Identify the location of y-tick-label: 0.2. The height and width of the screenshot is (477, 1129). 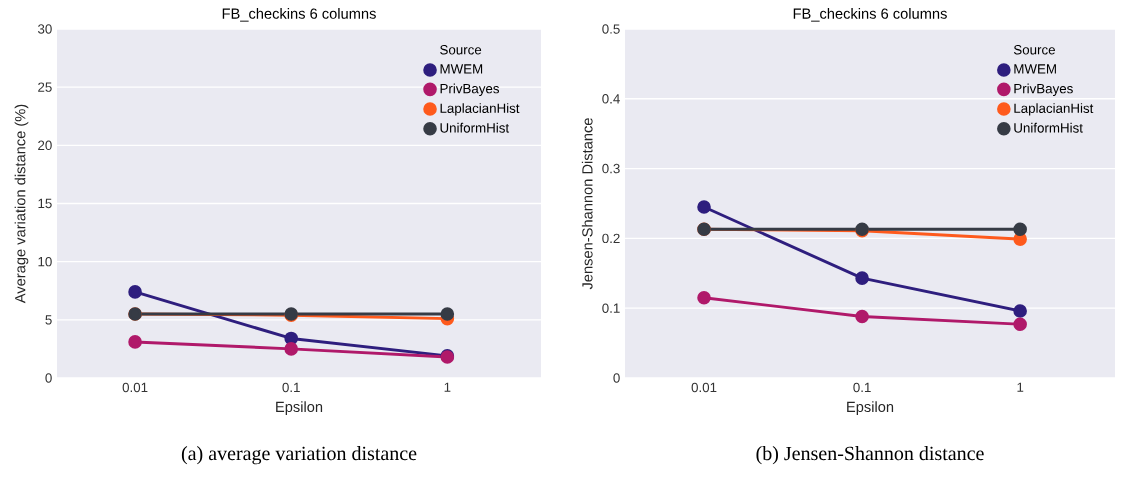
(611, 238).